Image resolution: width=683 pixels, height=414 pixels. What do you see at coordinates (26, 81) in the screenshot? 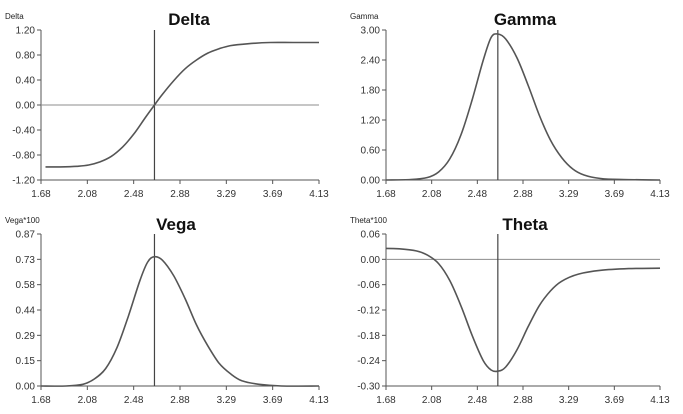
I see `y-tick-label: 0.40` at bounding box center [26, 81].